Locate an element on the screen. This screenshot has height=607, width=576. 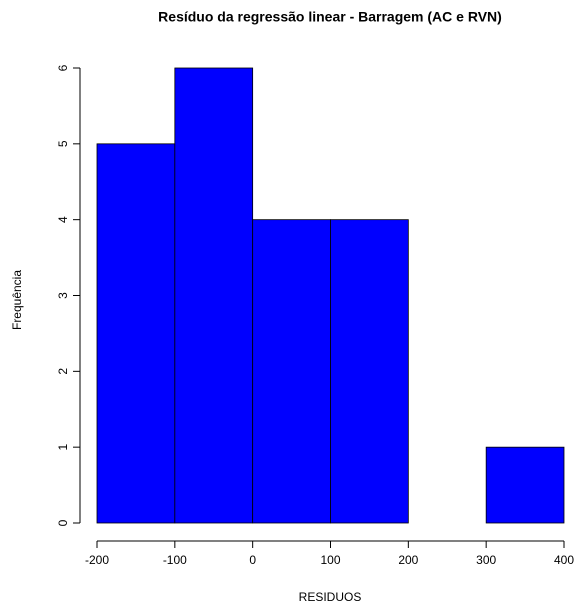
x-axis-label: RESIDUOS is located at coordinates (330, 597).